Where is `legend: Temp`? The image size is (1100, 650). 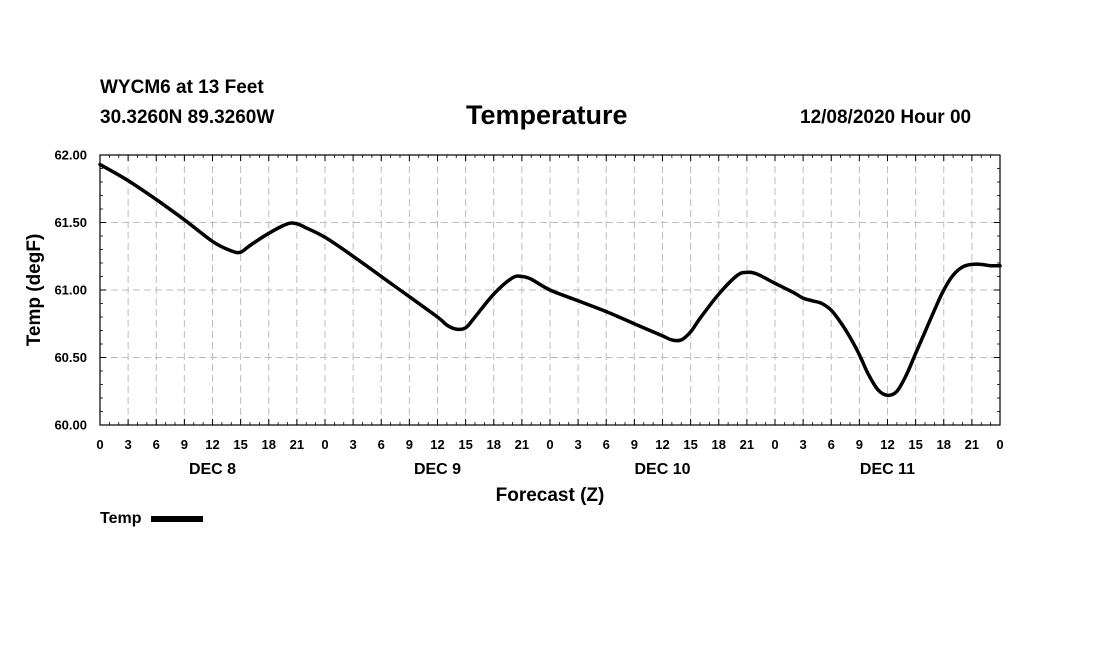 legend: Temp is located at coordinates (152, 519).